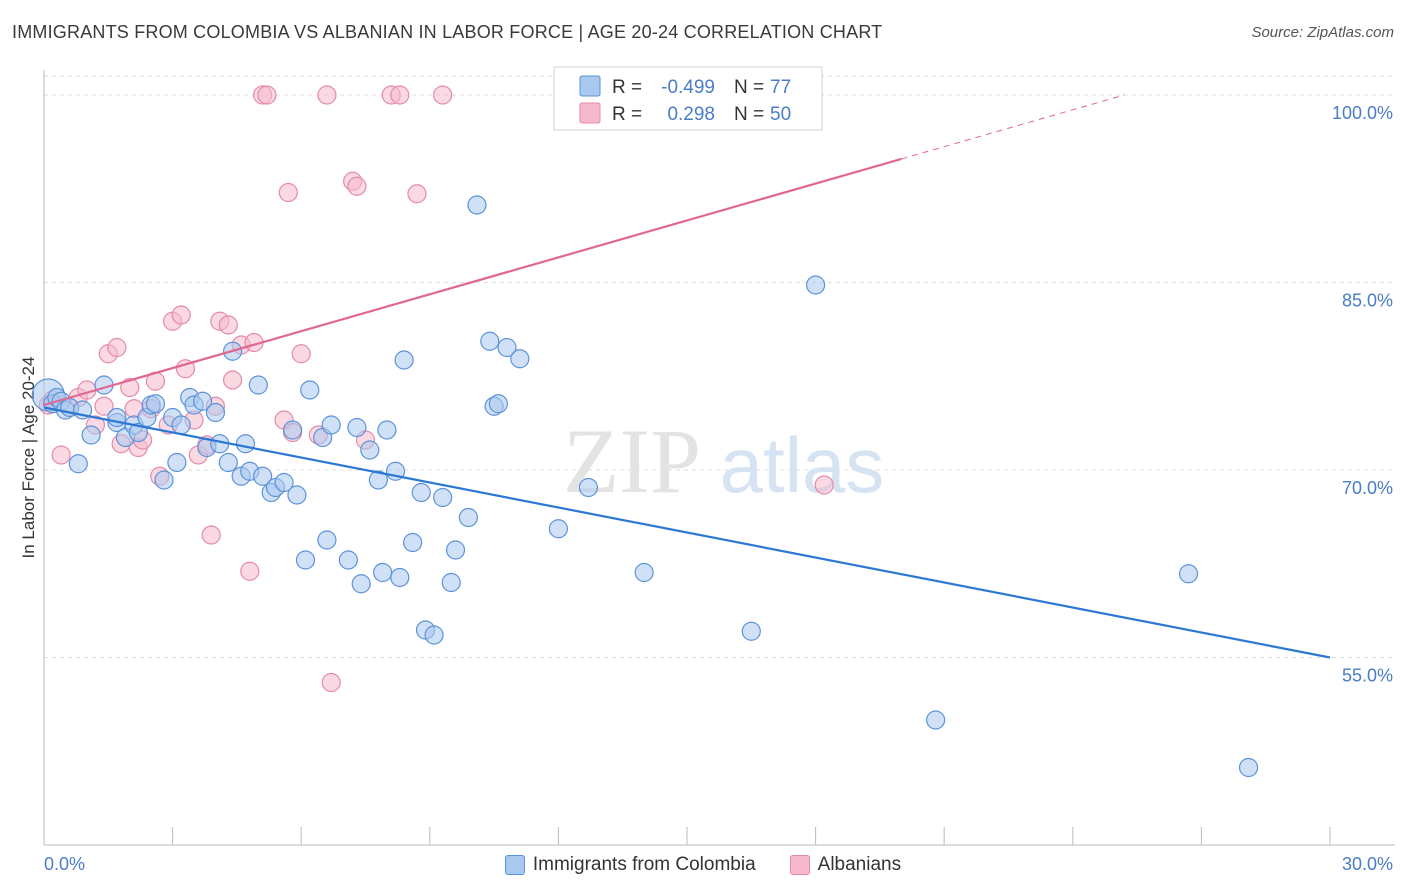 The image size is (1406, 892). I want to click on stats-r-value-0: -0.499, so click(688, 87).